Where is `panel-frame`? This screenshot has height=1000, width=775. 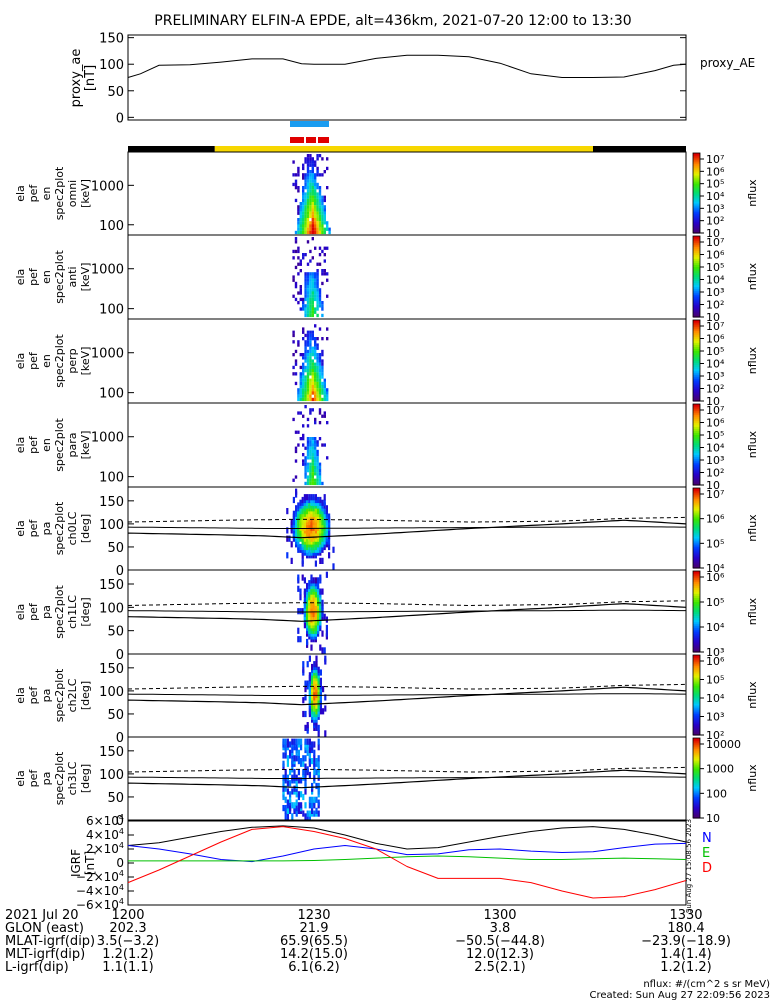 panel-frame is located at coordinates (407, 361).